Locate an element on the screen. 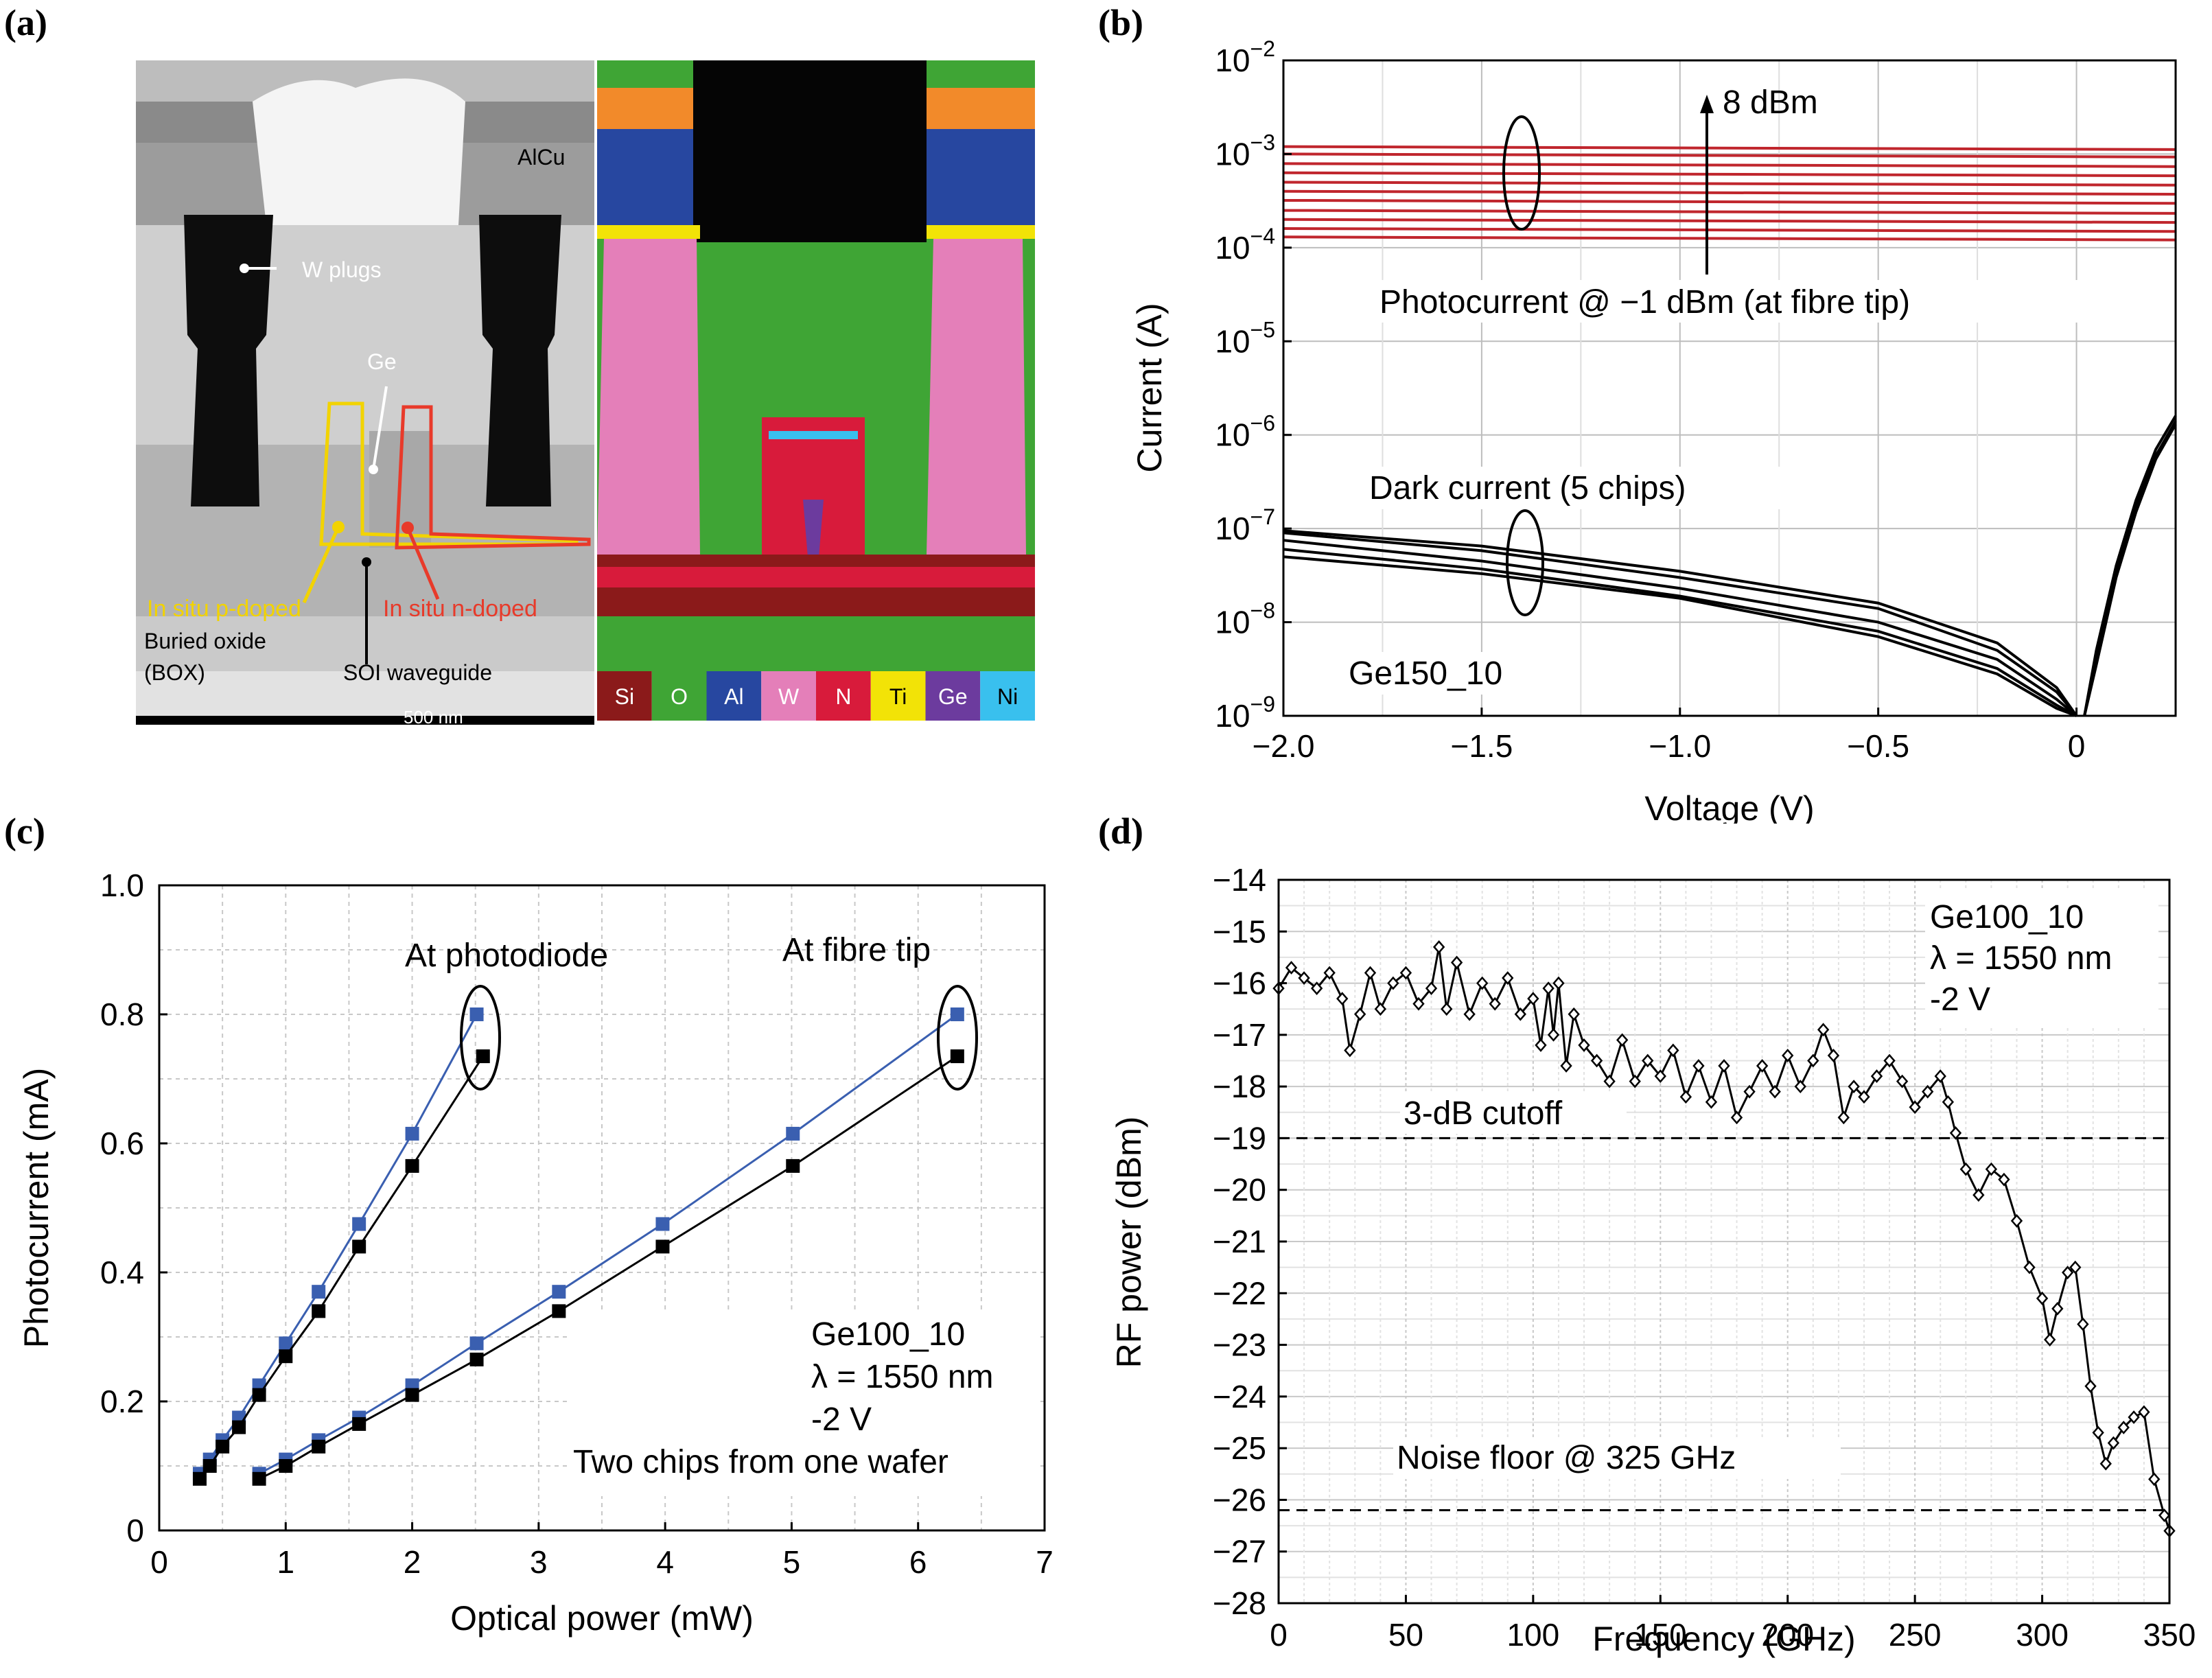  chart-b-ylabel: Current (A) is located at coordinates (1149, 387).